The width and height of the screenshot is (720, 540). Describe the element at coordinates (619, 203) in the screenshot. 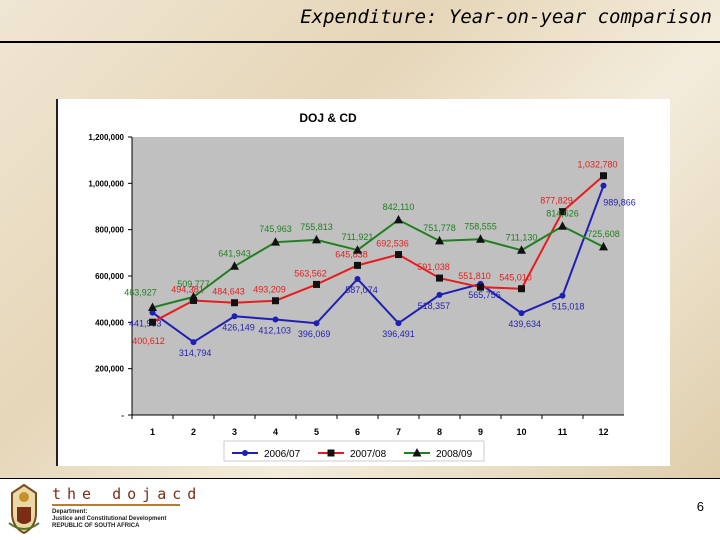

I see `data-label: 989,866` at that location.